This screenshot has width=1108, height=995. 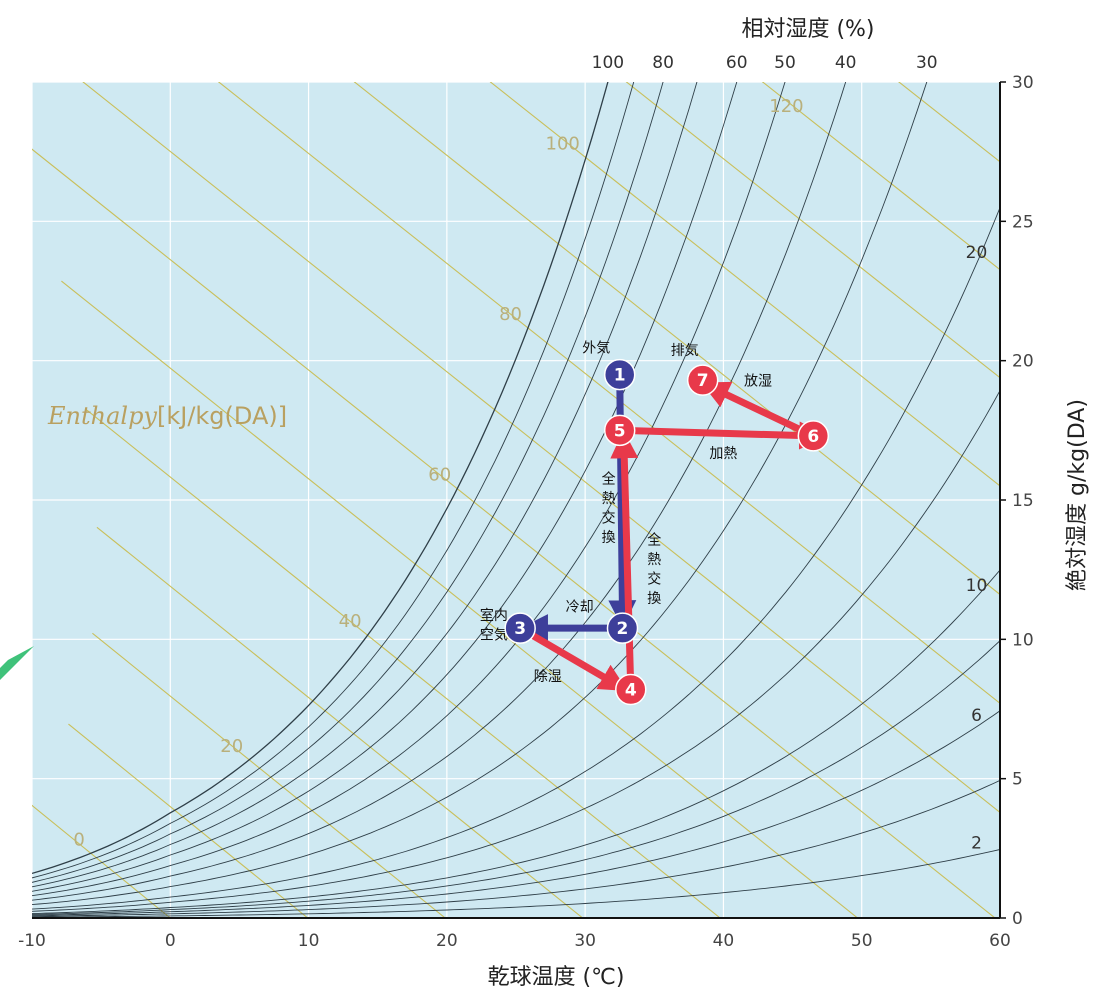 I want to click on enthalpy-label: 80, so click(x=510, y=314).